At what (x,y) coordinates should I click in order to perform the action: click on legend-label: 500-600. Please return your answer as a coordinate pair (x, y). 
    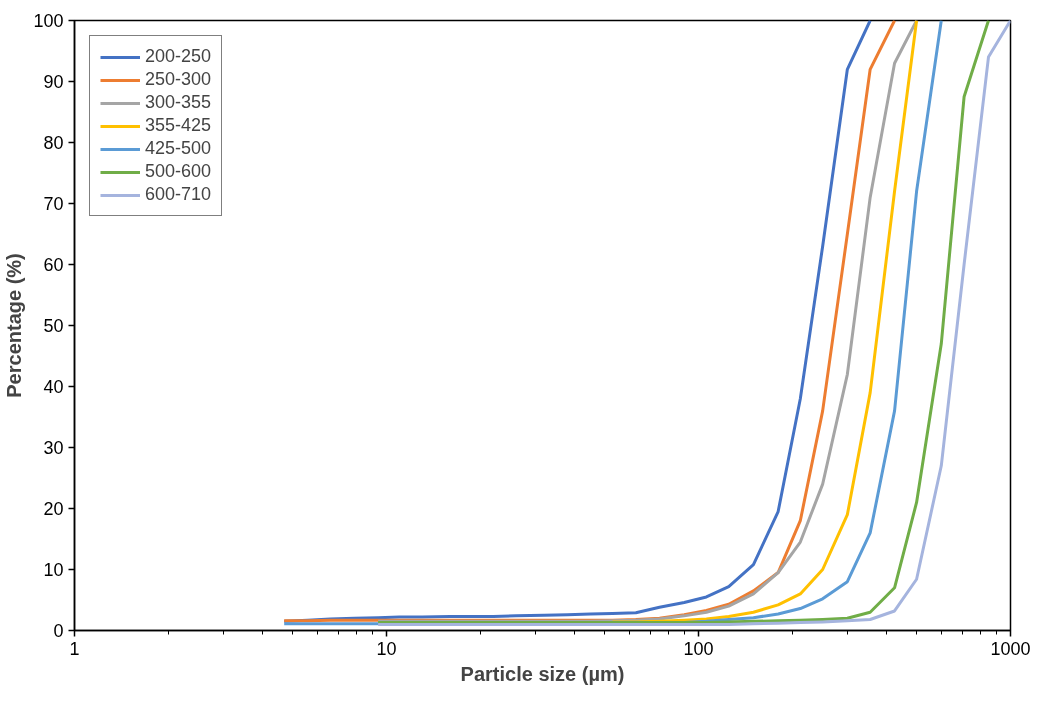
    Looking at the image, I should click on (178, 171).